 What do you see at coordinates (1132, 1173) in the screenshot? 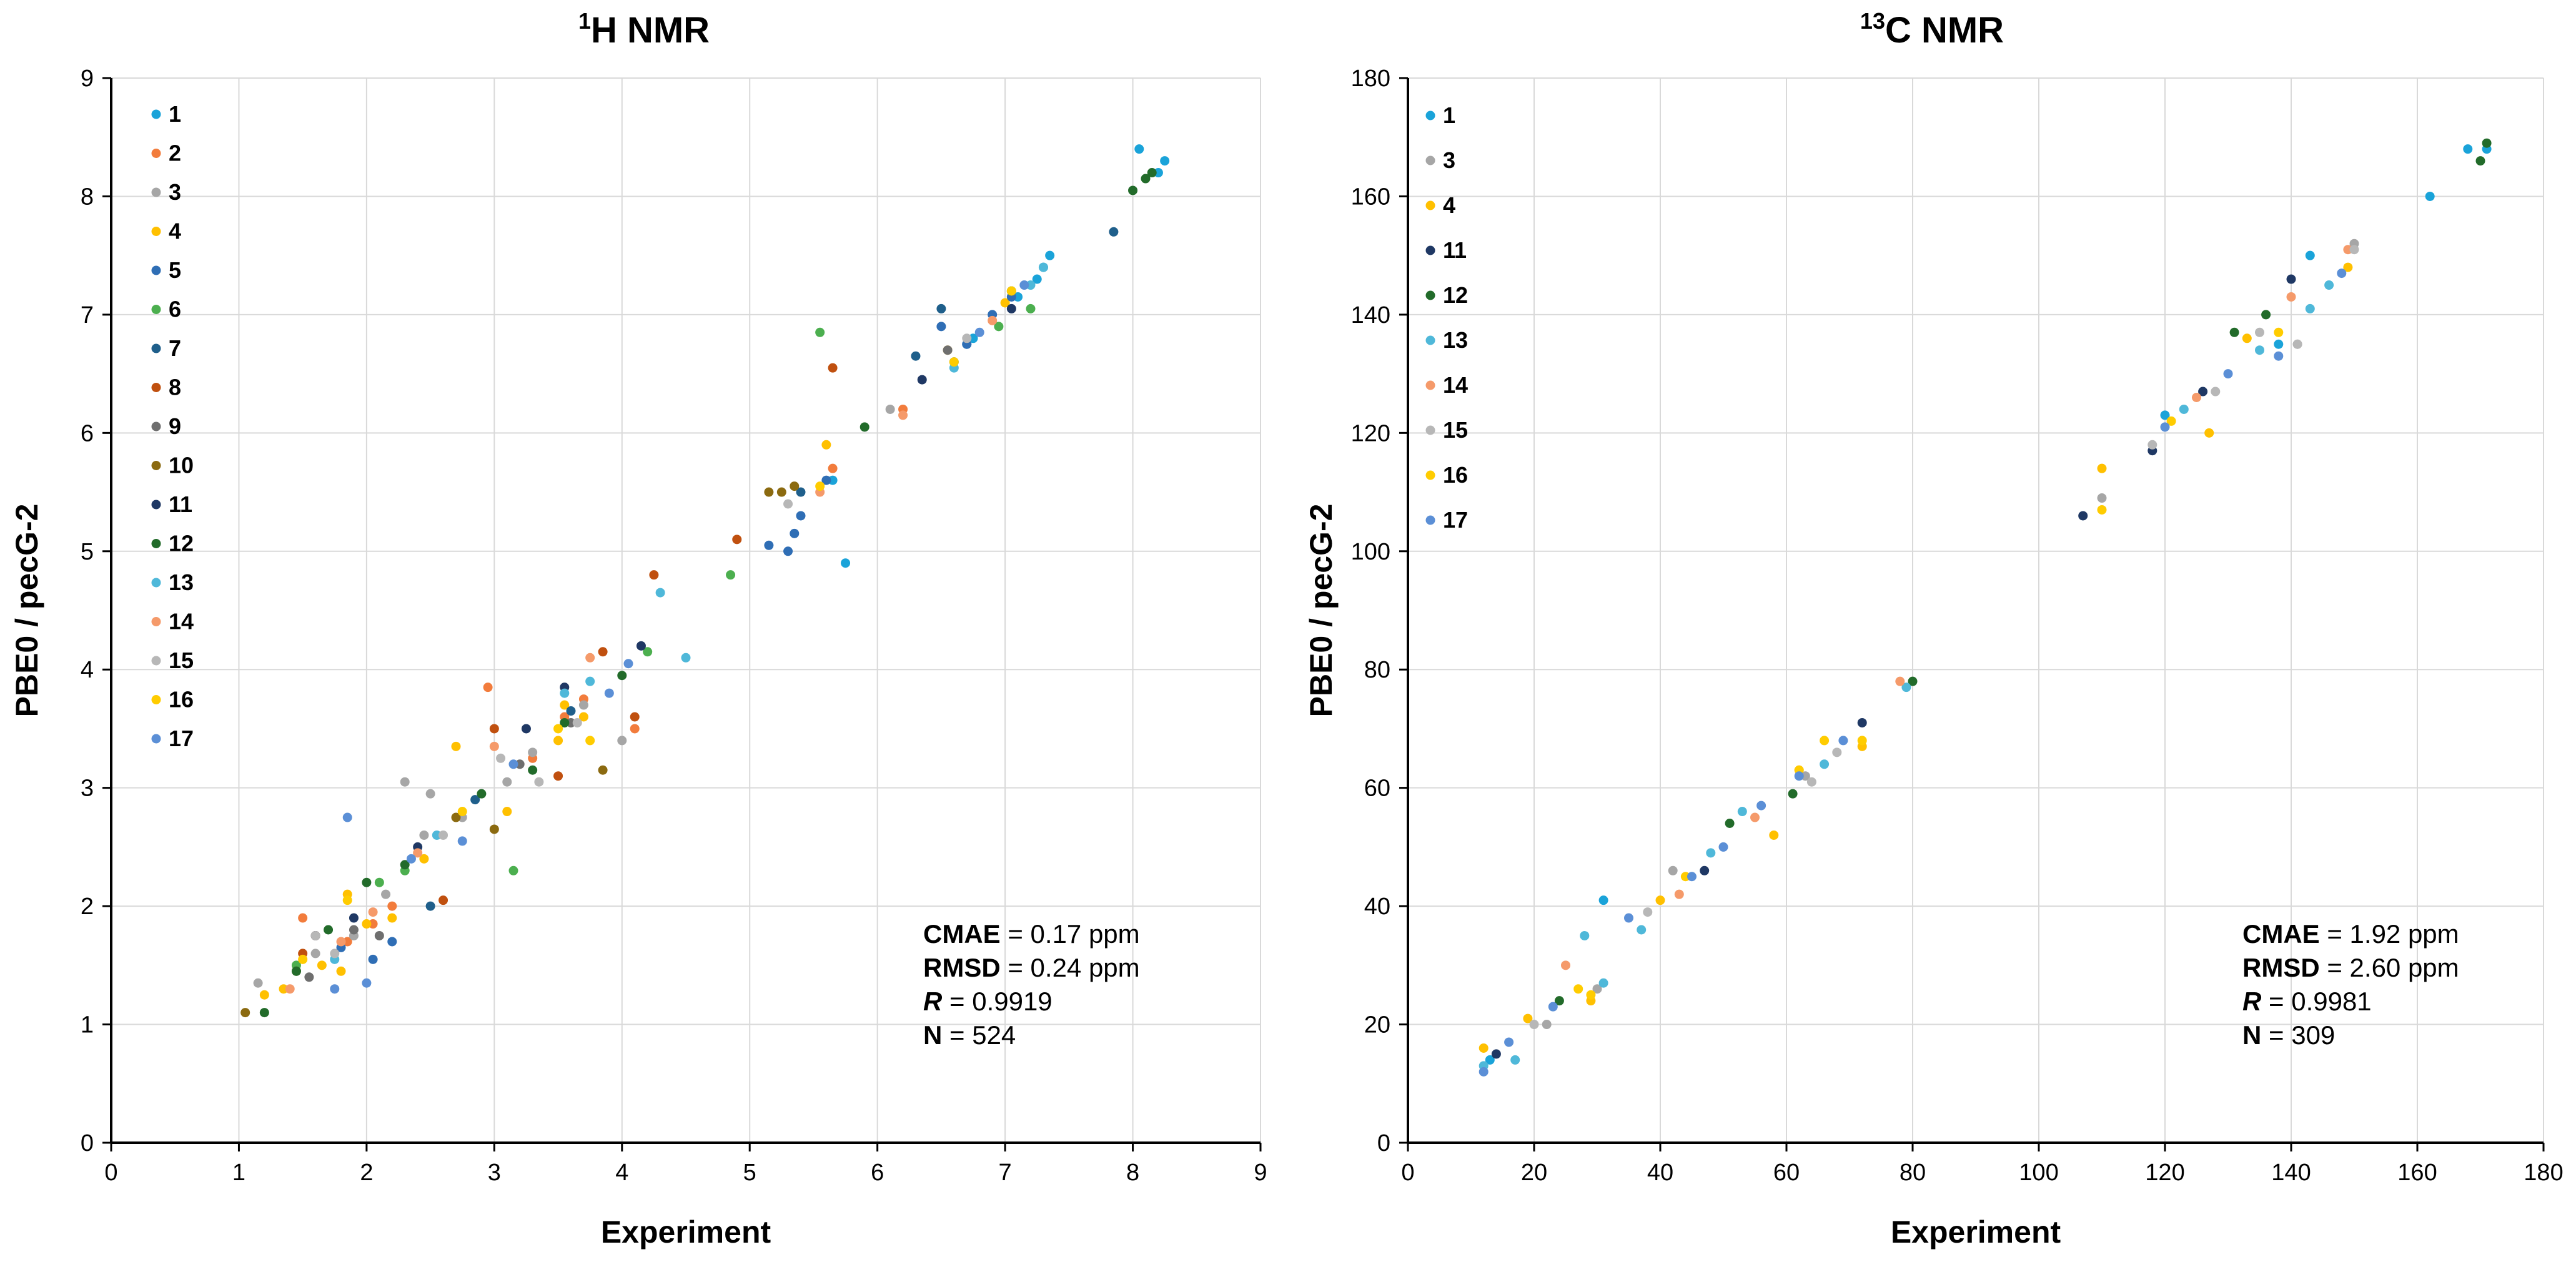
I see `x-tick-label: 8` at bounding box center [1132, 1173].